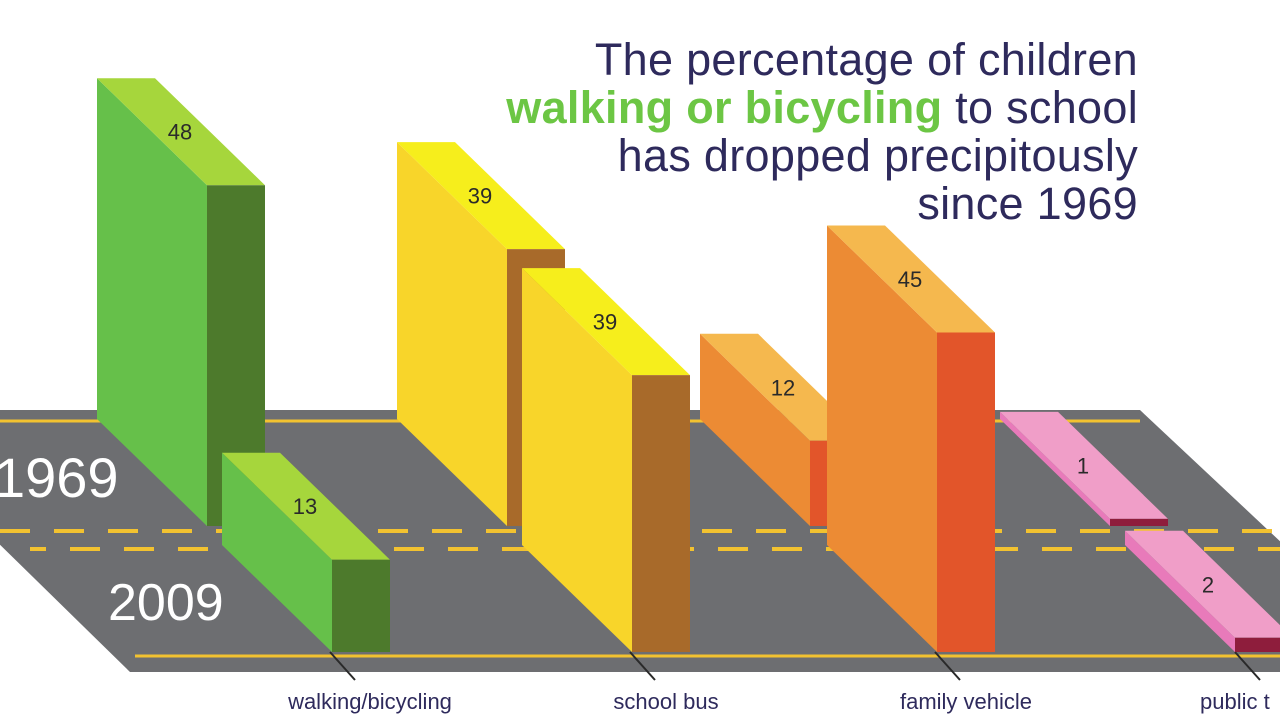 Image resolution: width=1280 pixels, height=720 pixels. I want to click on category-label: family vehicle, so click(966, 701).